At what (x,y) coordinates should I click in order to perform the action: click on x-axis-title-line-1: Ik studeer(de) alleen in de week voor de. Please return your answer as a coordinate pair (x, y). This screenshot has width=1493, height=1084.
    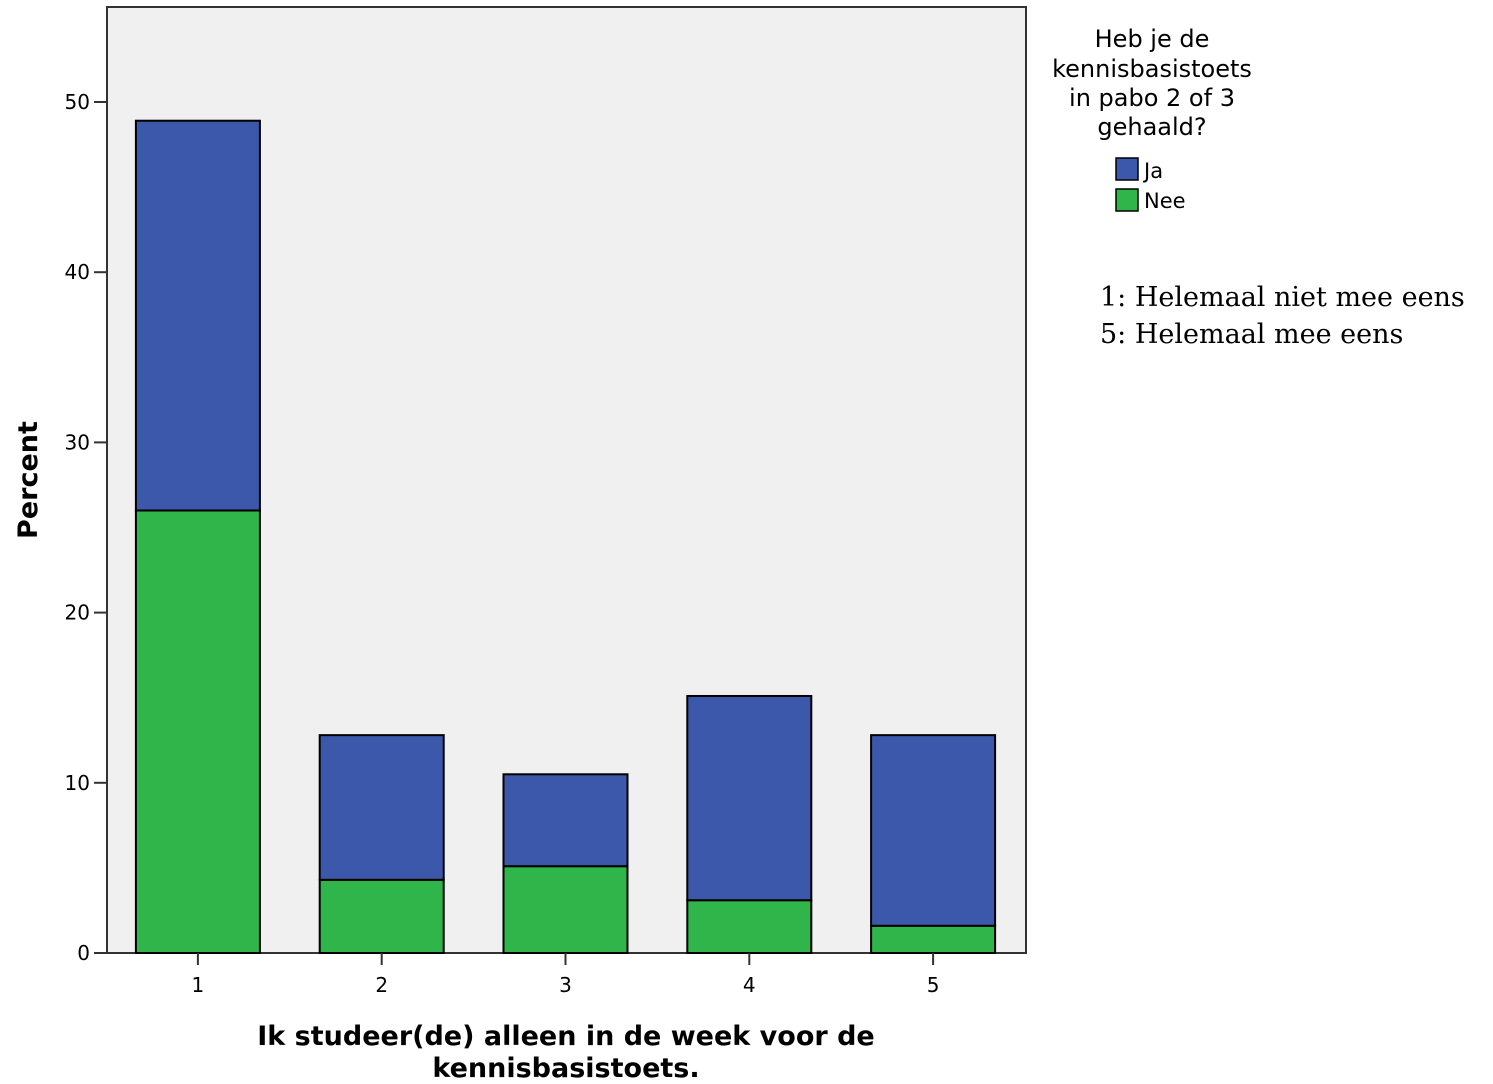
    Looking at the image, I should click on (565, 1036).